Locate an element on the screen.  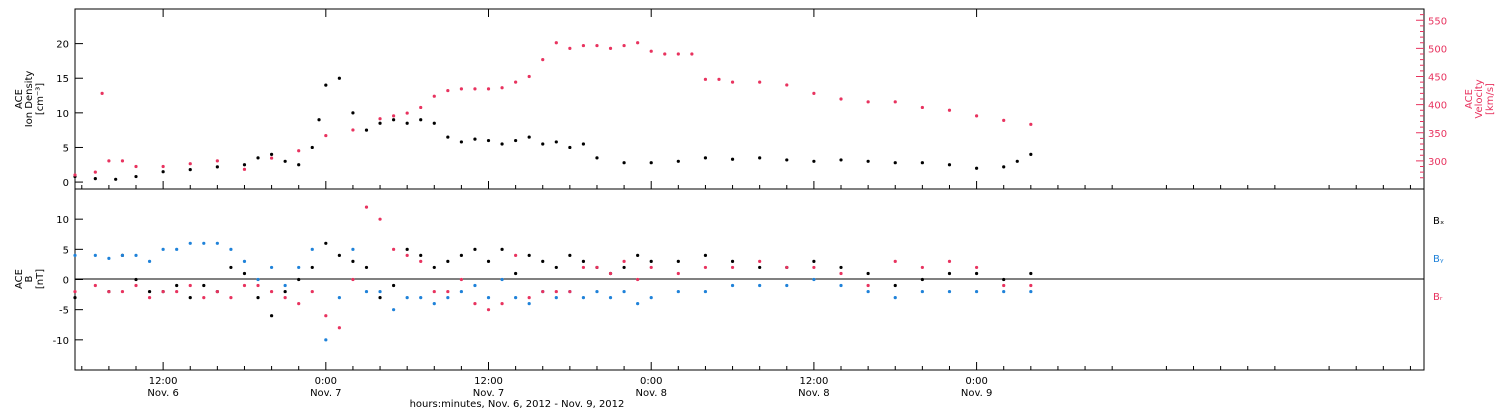
velocity-tick-label: 450 is located at coordinates (1437, 78).